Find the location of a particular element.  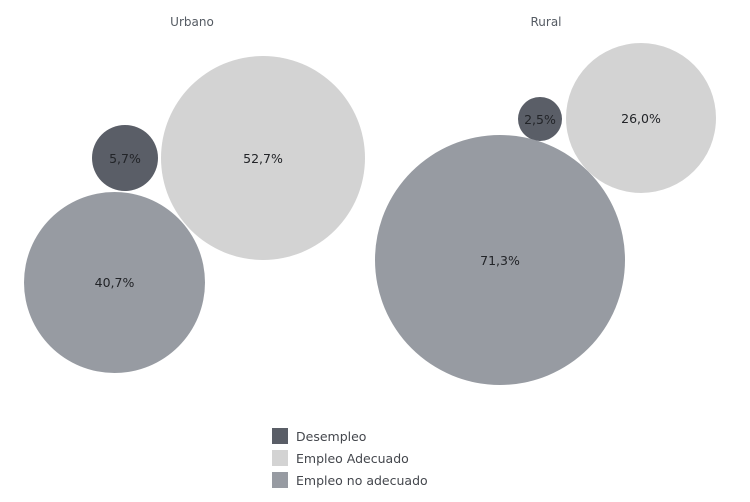

legend-swatch-desempleo is located at coordinates (280, 436).